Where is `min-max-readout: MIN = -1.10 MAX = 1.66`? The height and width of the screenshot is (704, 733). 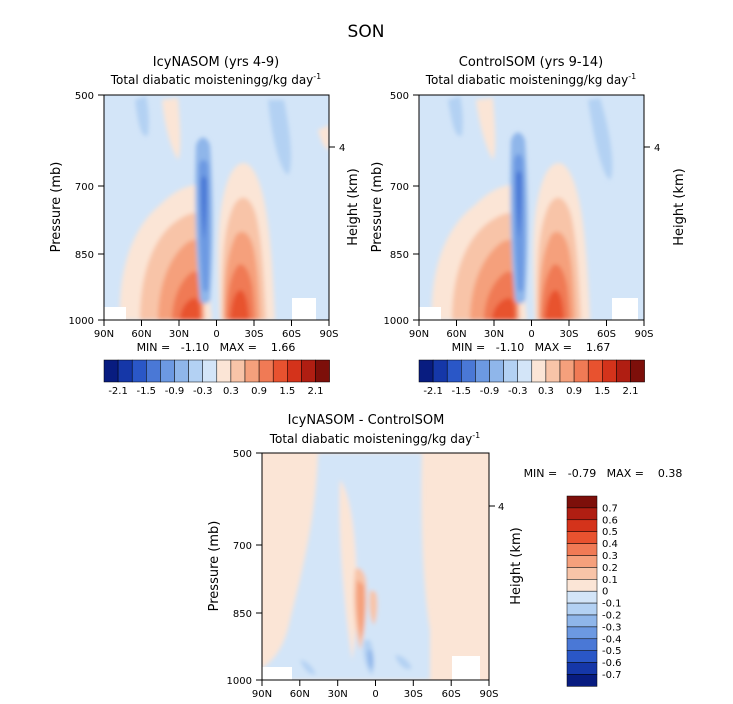
min-max-readout: MIN = -1.10 MAX = 1.66 is located at coordinates (216, 347).